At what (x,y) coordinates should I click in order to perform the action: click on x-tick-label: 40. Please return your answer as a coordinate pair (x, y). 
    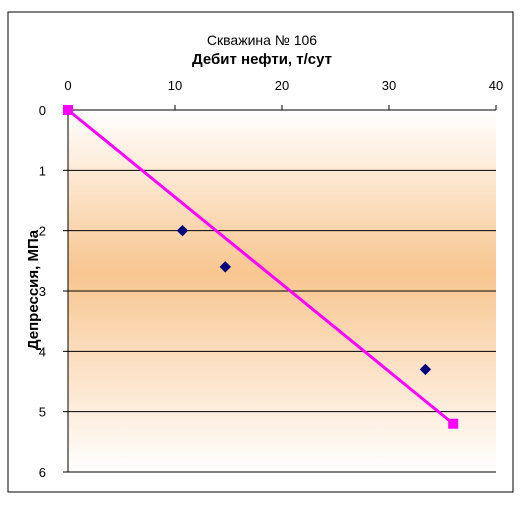
    Looking at the image, I should click on (496, 85).